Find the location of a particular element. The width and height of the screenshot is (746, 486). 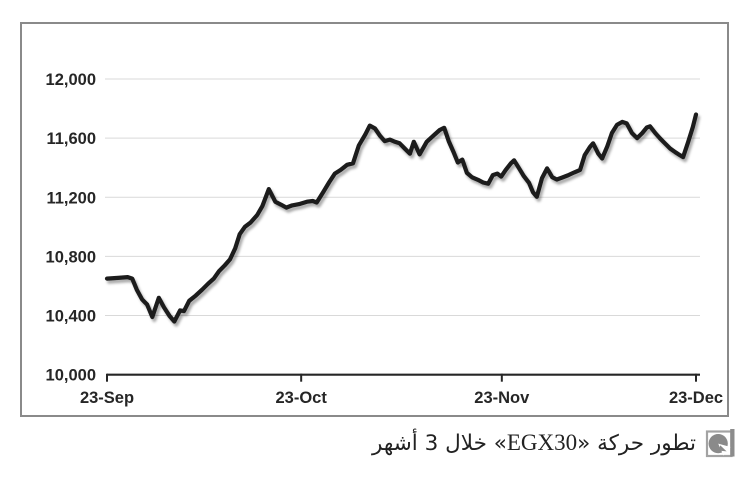

caption-text: تطور حركة «EGX30» خلال 3 أشهر is located at coordinates (534, 443).